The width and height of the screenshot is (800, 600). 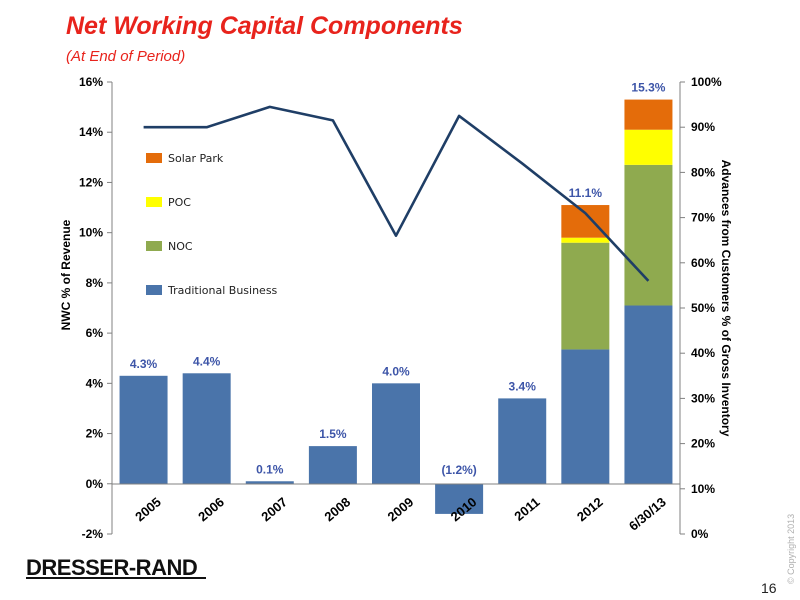 What do you see at coordinates (91, 182) in the screenshot?
I see `left-tick-label: 12%` at bounding box center [91, 182].